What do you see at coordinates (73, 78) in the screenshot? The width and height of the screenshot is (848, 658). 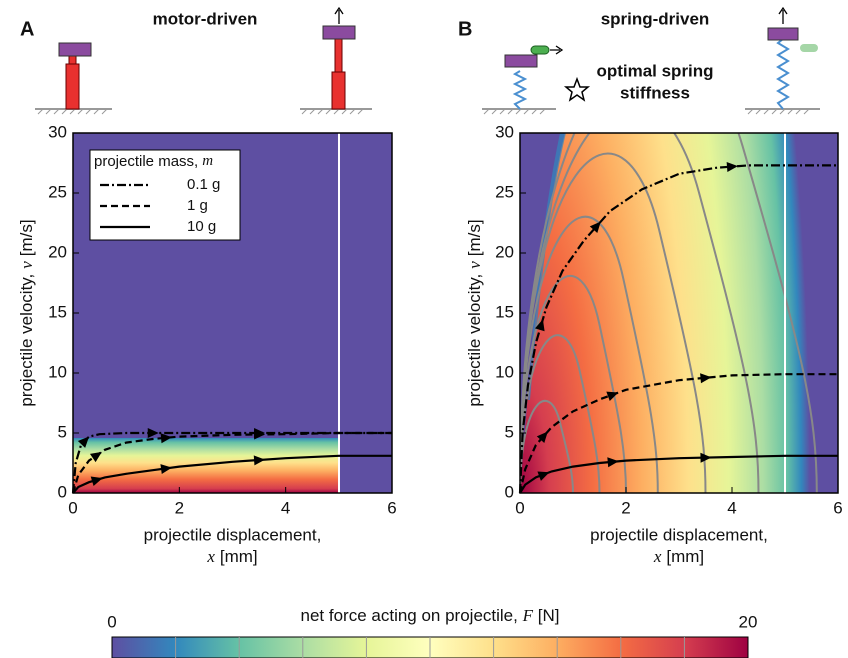 I see `icon-motor-rest` at bounding box center [73, 78].